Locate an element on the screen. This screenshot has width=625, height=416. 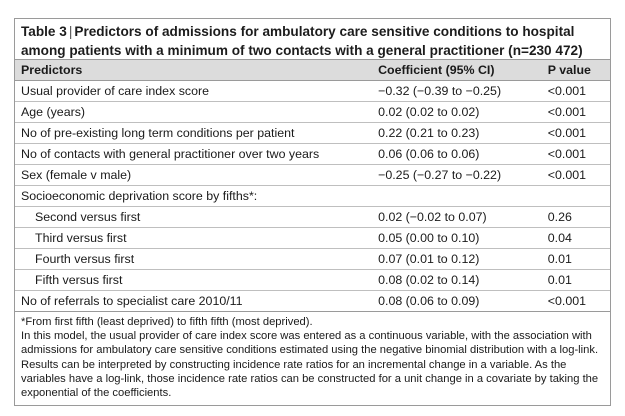
predictor-cell: Fourth versus first is located at coordinates (194, 259).